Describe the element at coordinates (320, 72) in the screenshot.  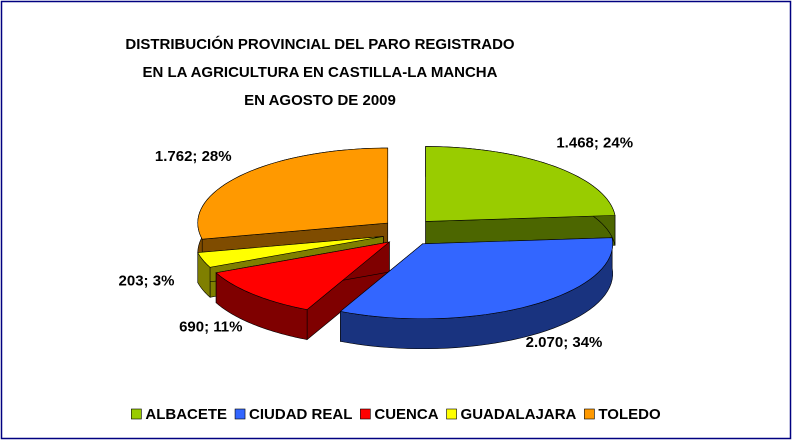
I see `chart-title: EN LA AGRICULTURA EN CASTILLA-LA MANCHA` at that location.